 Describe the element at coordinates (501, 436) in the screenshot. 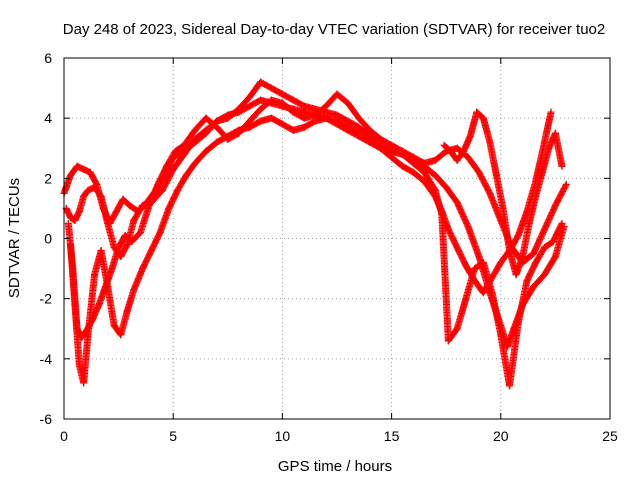

I see `x-tick-label: 20` at that location.